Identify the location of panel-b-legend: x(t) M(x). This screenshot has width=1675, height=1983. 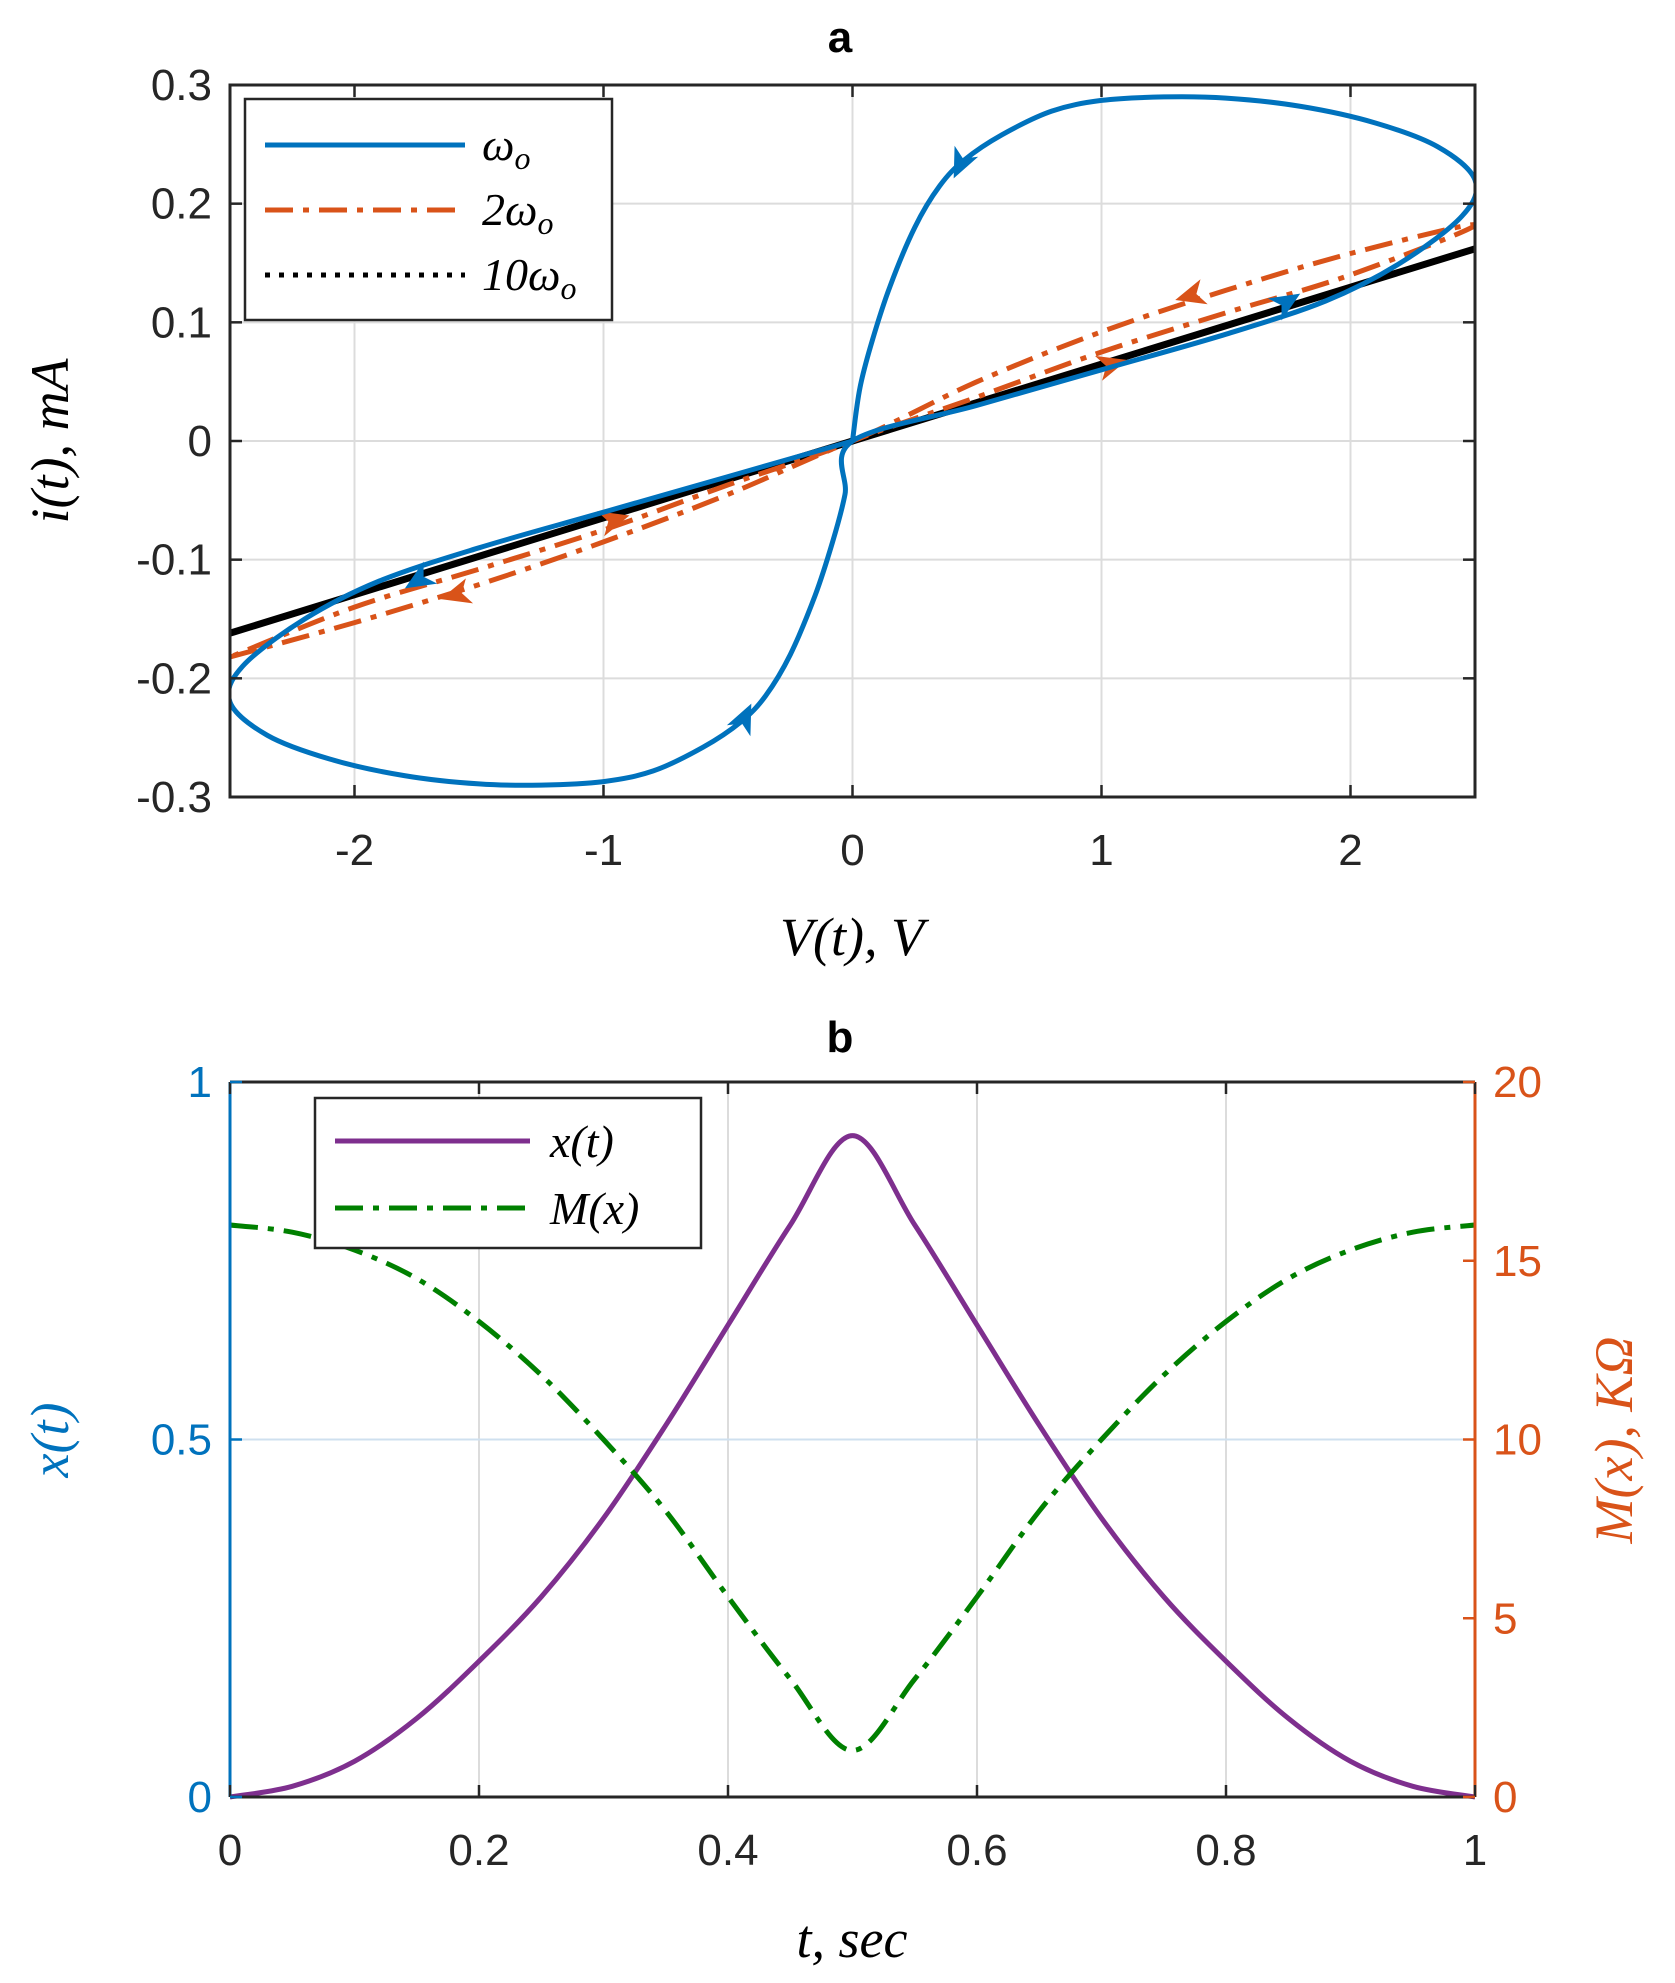
(508, 1173).